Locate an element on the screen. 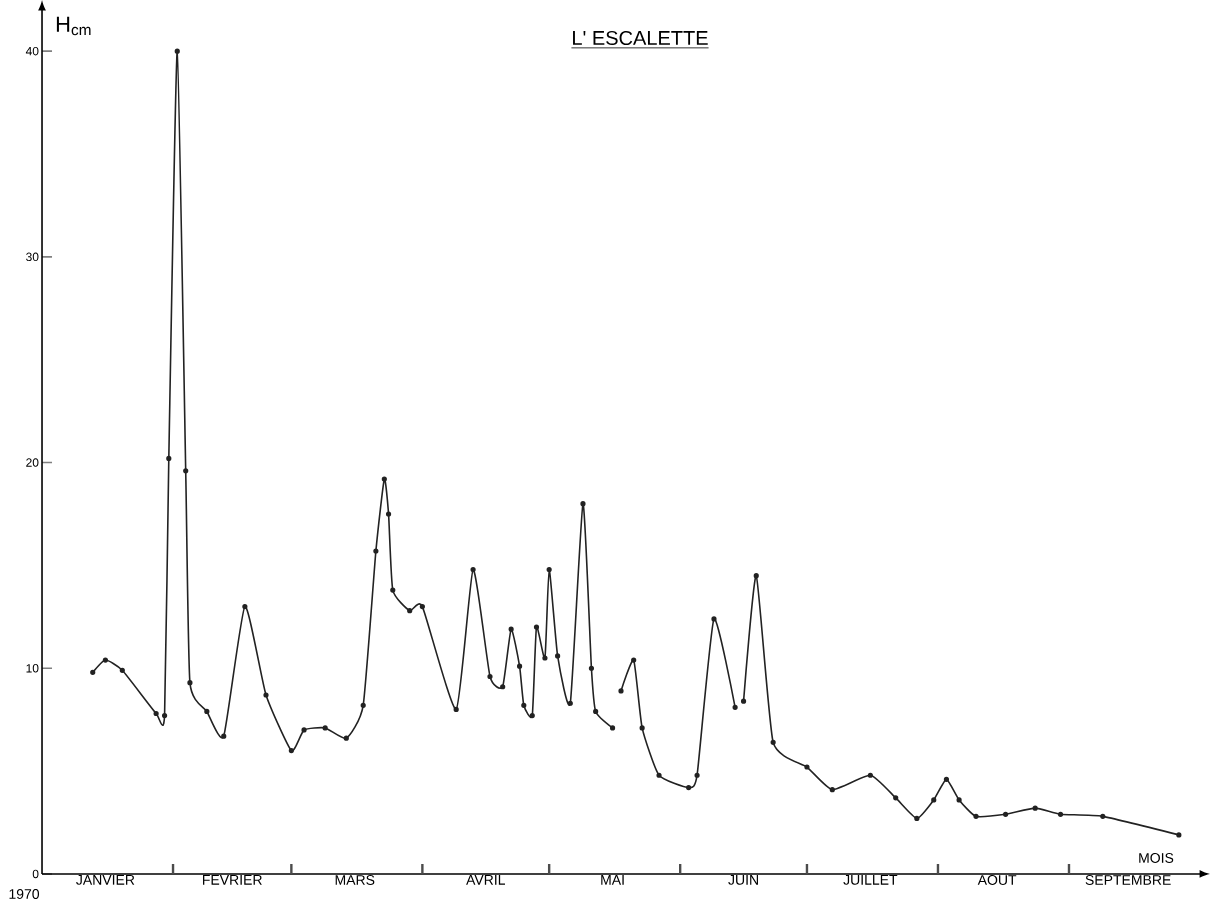 Image resolution: width=1210 pixels, height=910 pixels. y-axis-title: H$_{cm}$ is located at coordinates (73, 26).